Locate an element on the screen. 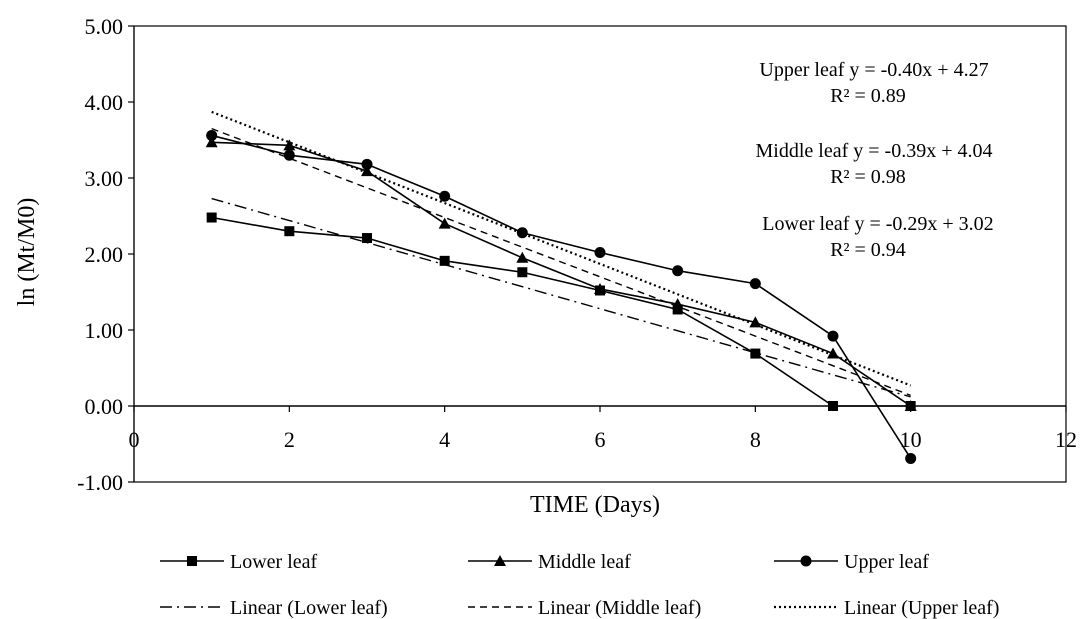 Image resolution: width=1081 pixels, height=619 pixels. y-tick-label: 5.00 is located at coordinates (104, 26).